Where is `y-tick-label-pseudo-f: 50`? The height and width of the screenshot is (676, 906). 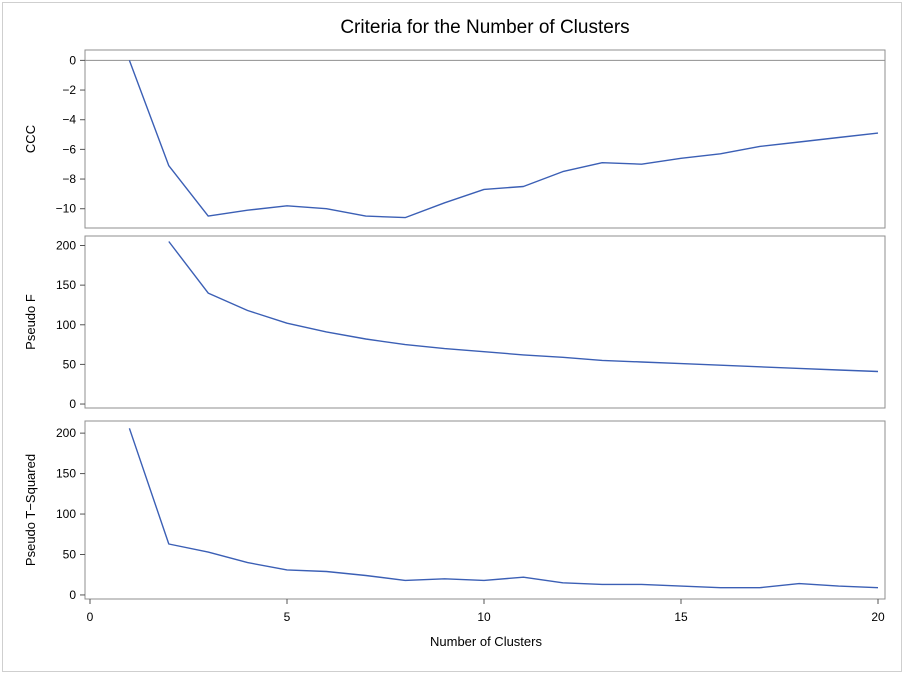 y-tick-label-pseudo-f: 50 is located at coordinates (70, 364).